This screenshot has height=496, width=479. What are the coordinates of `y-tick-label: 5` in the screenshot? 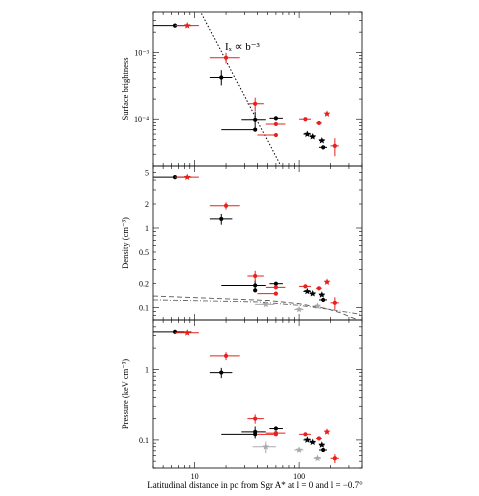 It's located at (147, 172).